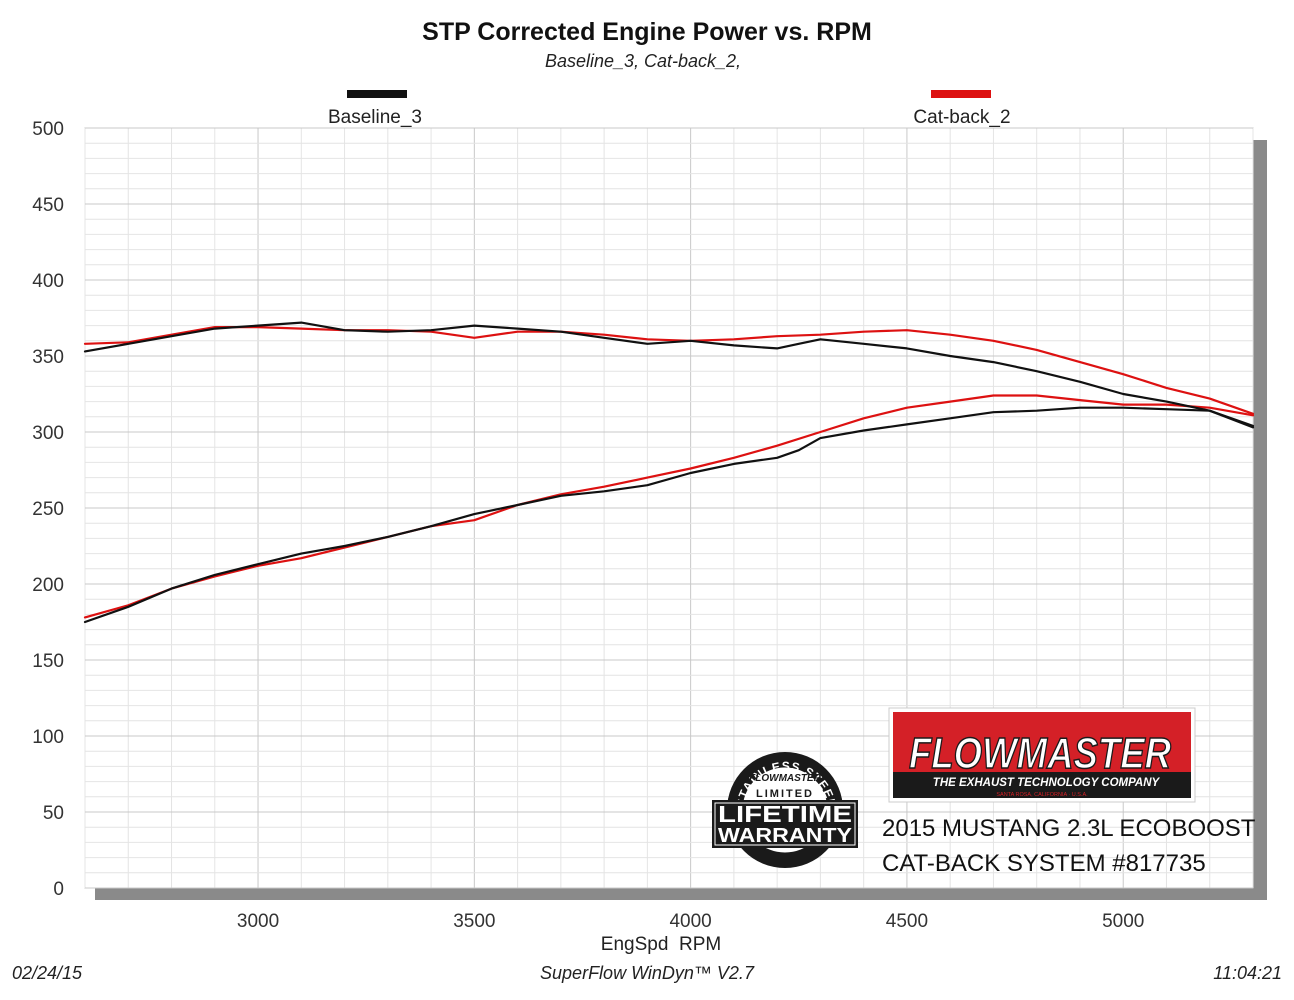 Image resolution: width=1294 pixels, height=1000 pixels. I want to click on y-axis-ticks: 0 50 100 150 200 250 300 350 400 450 500, so click(48, 509).